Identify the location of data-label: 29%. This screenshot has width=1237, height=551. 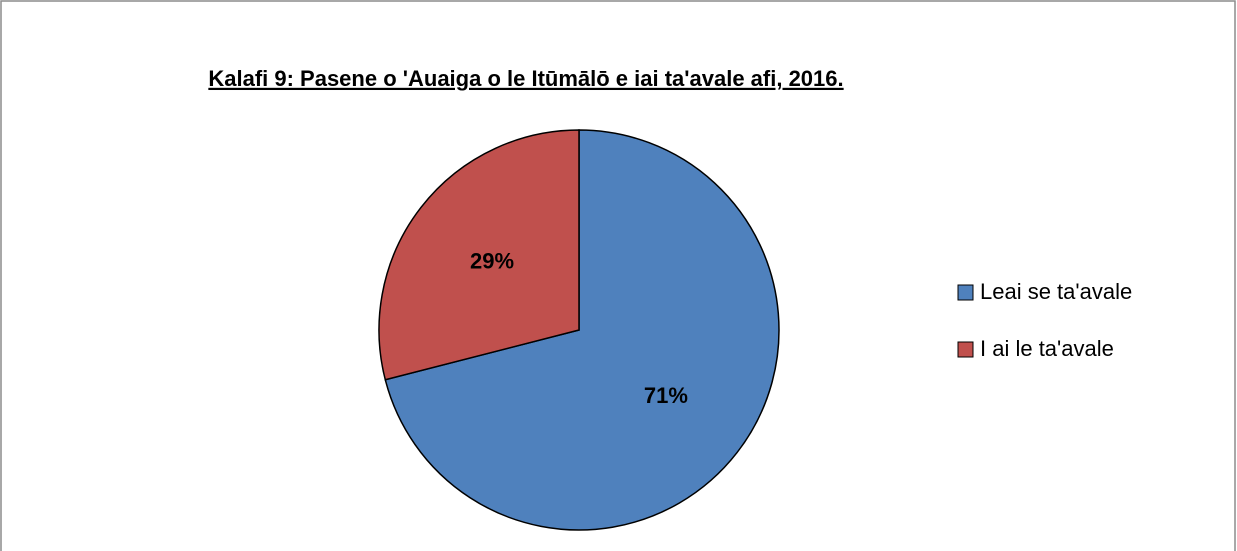
(492, 260).